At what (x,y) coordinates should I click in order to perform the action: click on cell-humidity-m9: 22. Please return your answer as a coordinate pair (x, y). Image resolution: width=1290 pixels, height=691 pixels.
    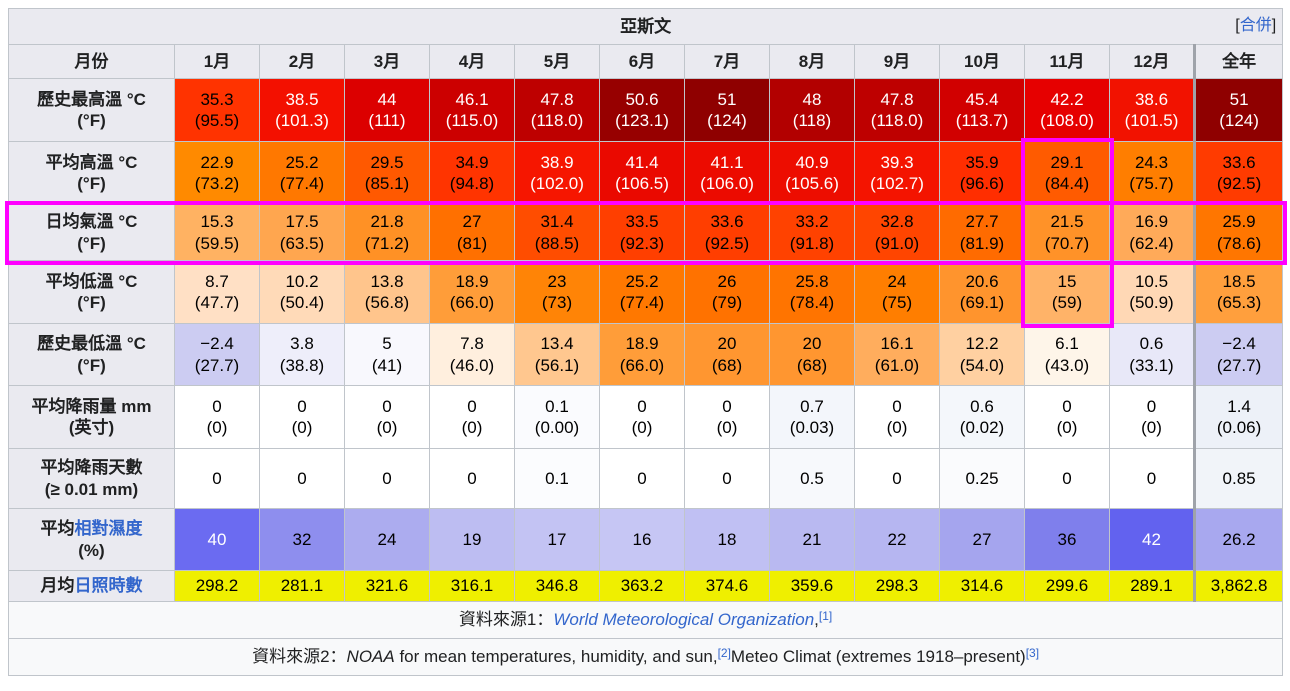
    Looking at the image, I should click on (897, 539).